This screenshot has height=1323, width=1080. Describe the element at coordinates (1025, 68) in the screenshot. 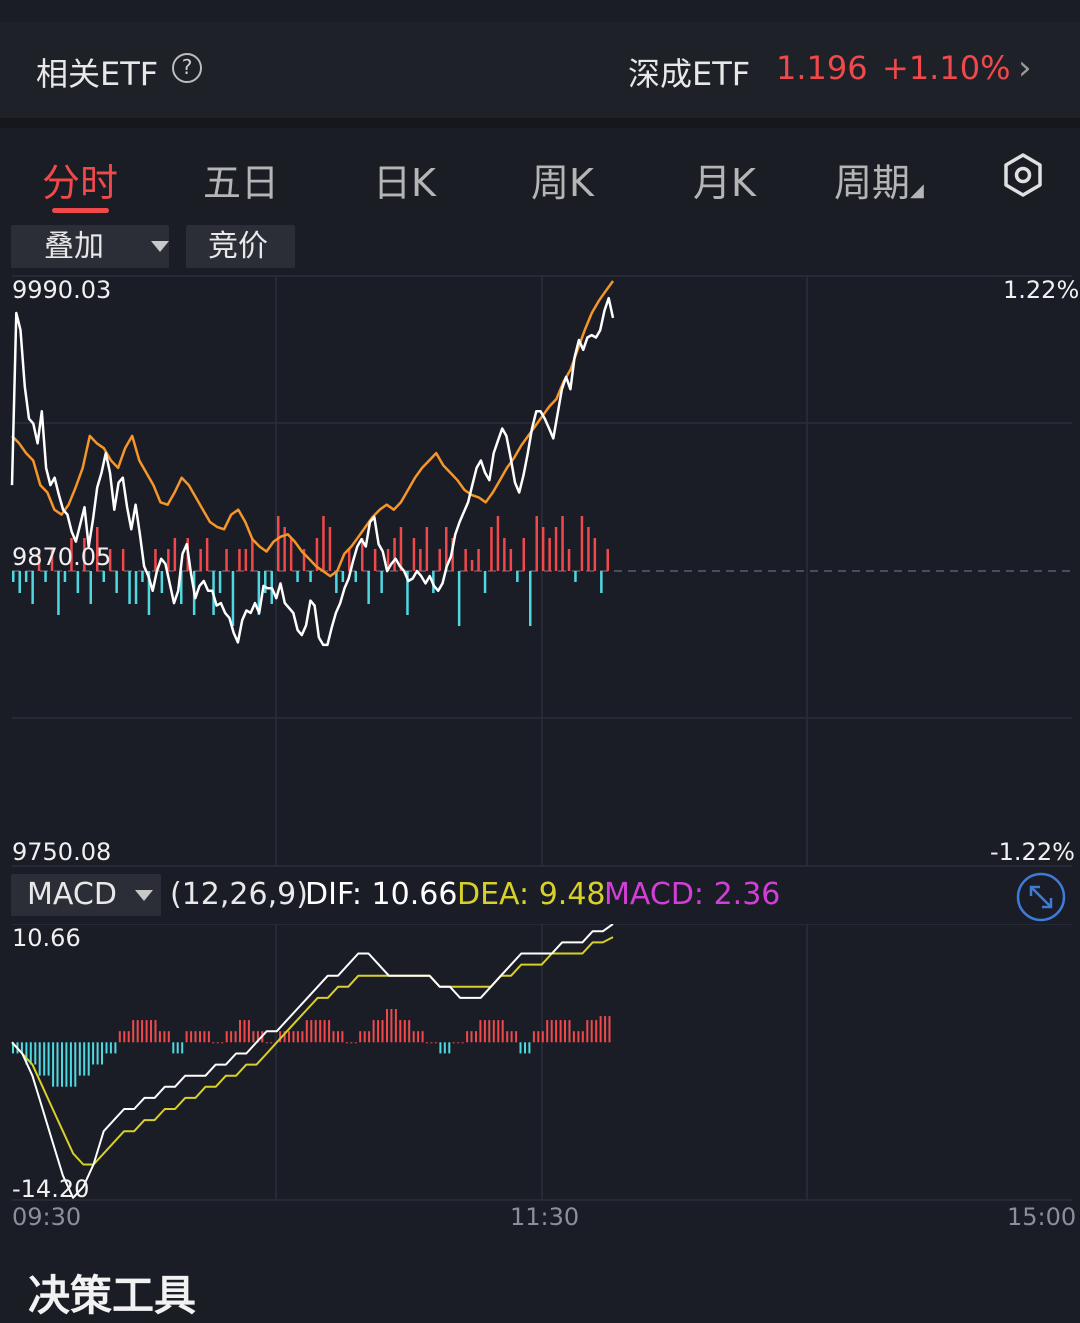

I see `chevron-right-icon: ›` at that location.